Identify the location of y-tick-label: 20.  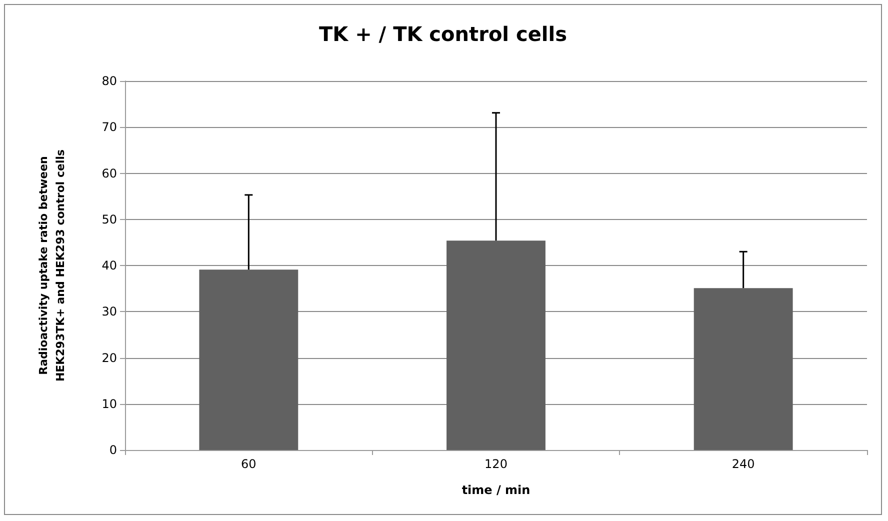
(109, 357).